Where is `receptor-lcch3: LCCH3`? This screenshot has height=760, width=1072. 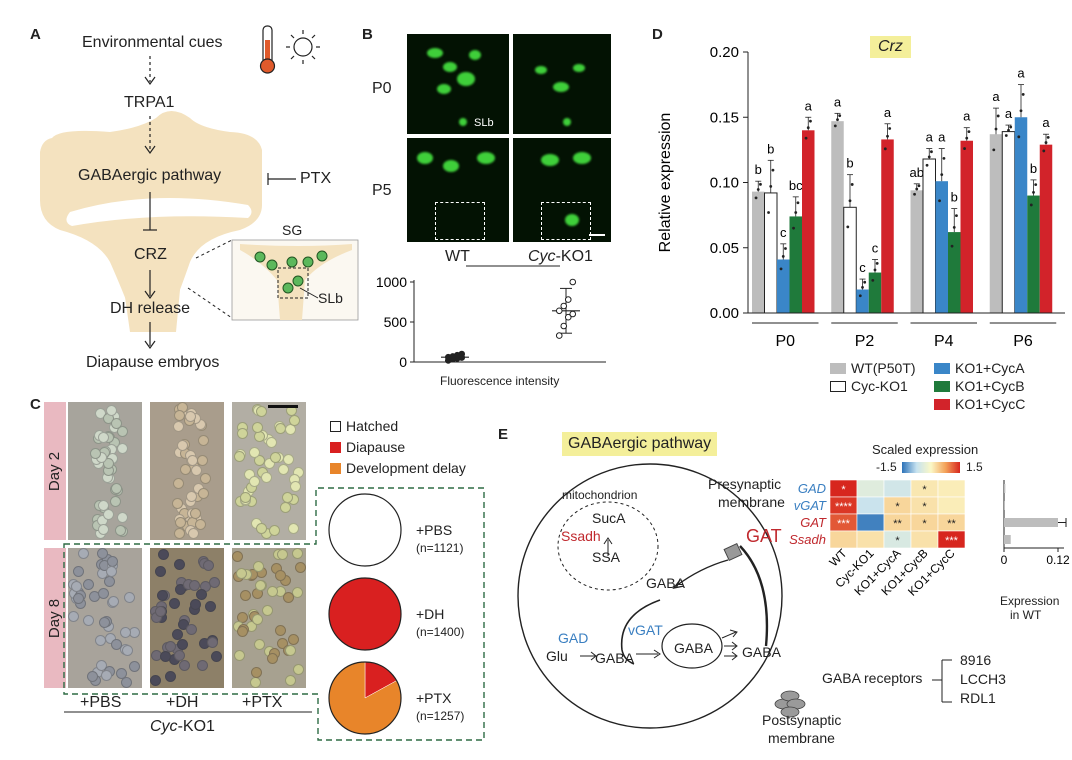 receptor-lcch3: LCCH3 is located at coordinates (983, 679).